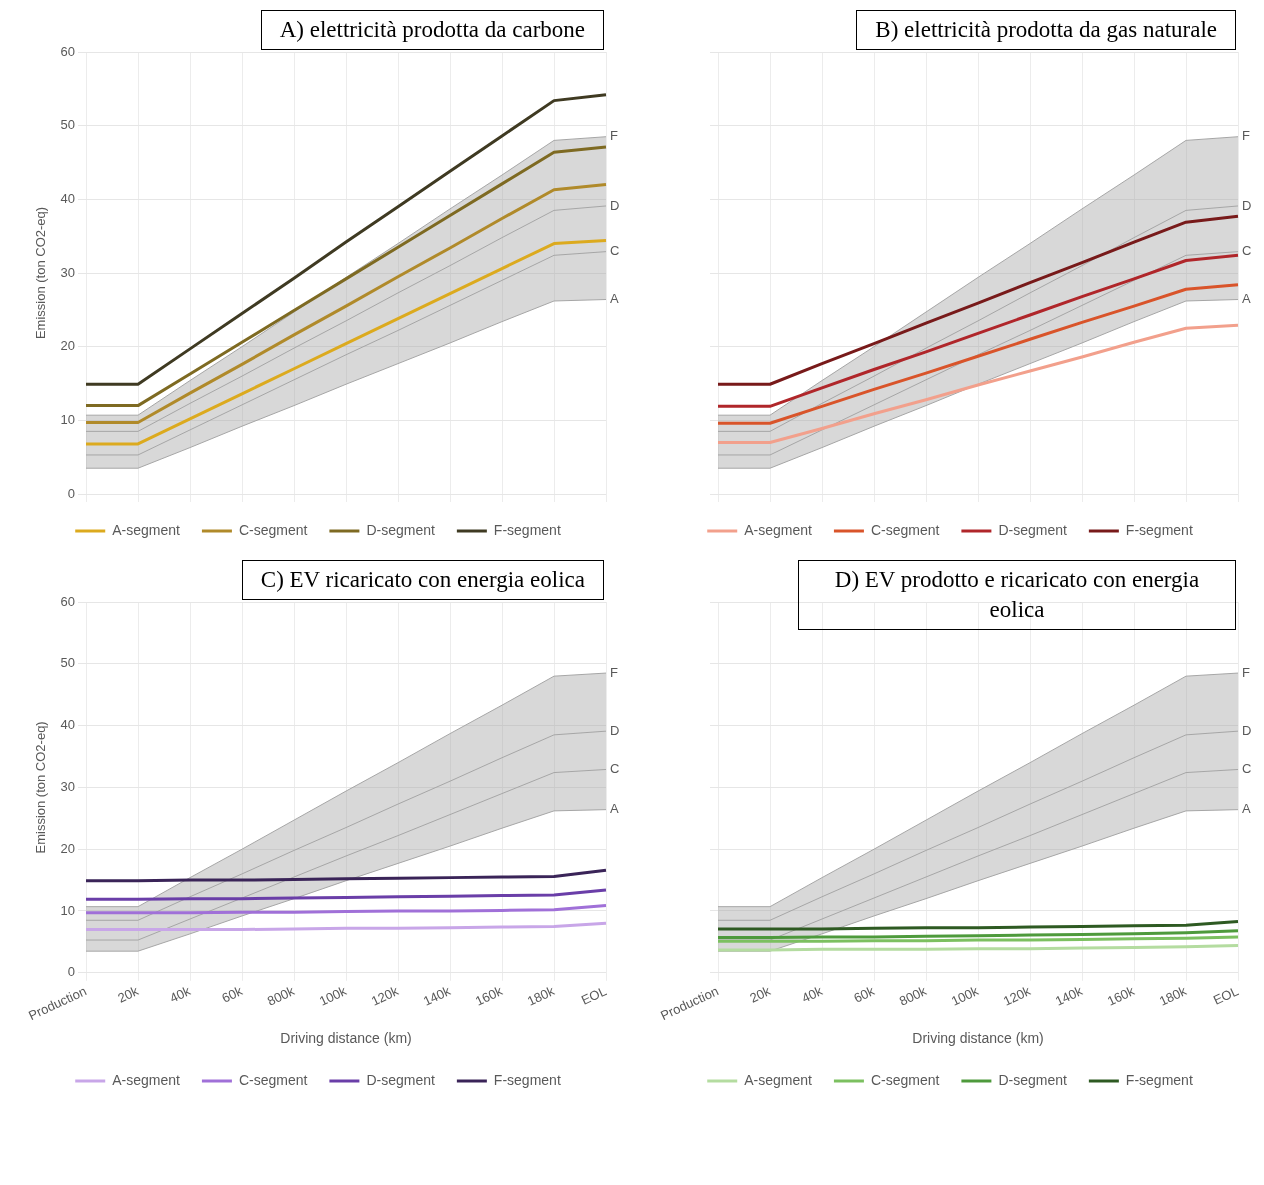 Image resolution: width=1264 pixels, height=1185 pixels. What do you see at coordinates (1017, 595) in the screenshot?
I see `chart-title: D) EV prodotto e ricaricato con energia eolica` at bounding box center [1017, 595].